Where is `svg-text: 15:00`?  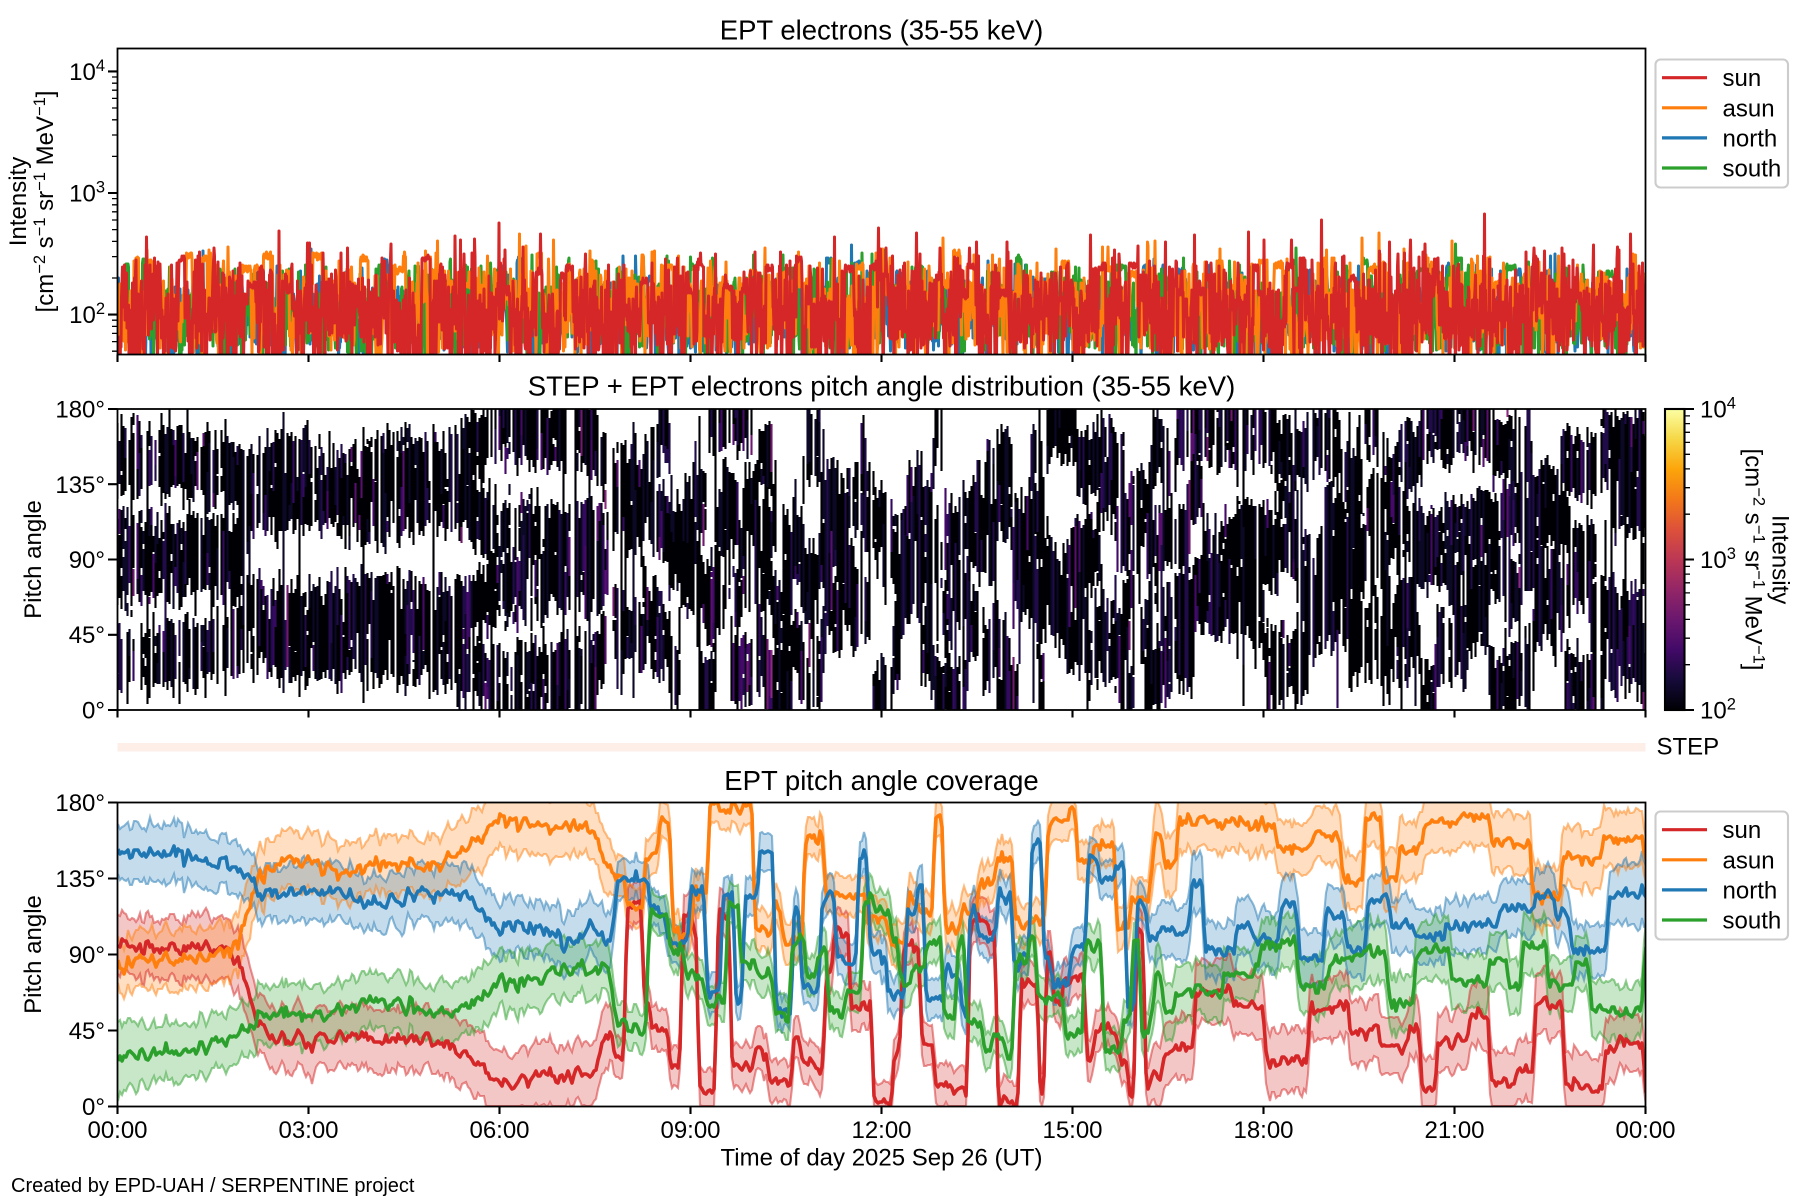
svg-text: 15:00 is located at coordinates (1072, 1130).